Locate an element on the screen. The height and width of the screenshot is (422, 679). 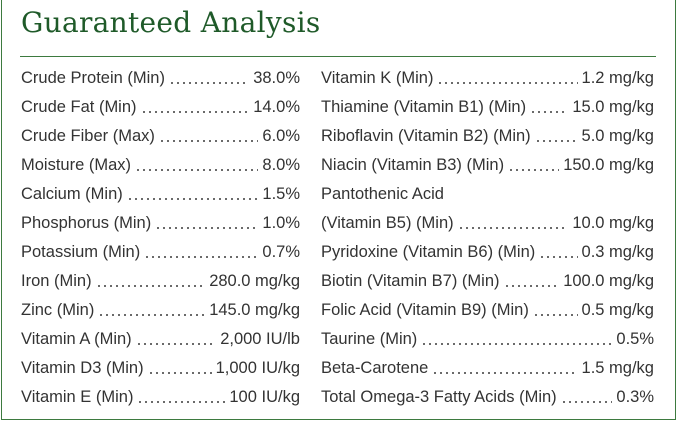
nutrient-row: Taurine (Min) 0.5% is located at coordinates (487, 339).